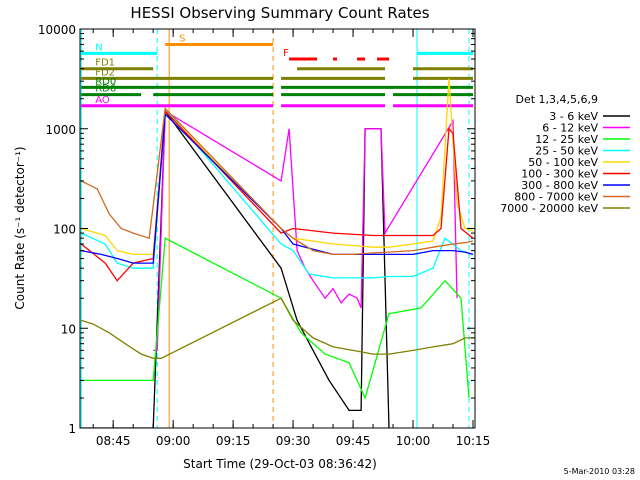 Image resolution: width=640 pixels, height=480 pixels. I want to click on flag-label-s: S, so click(182, 38).